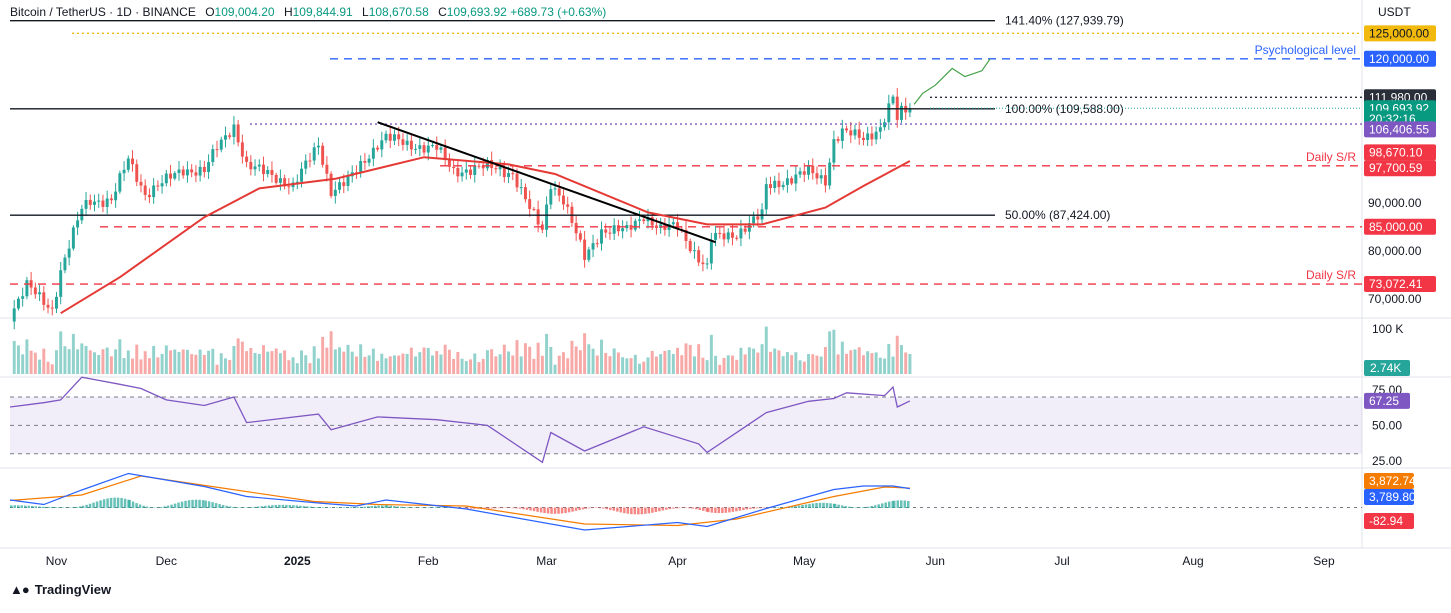  What do you see at coordinates (1395, 203) in the screenshot?
I see `price-axis-tick: 90,000.00` at bounding box center [1395, 203].